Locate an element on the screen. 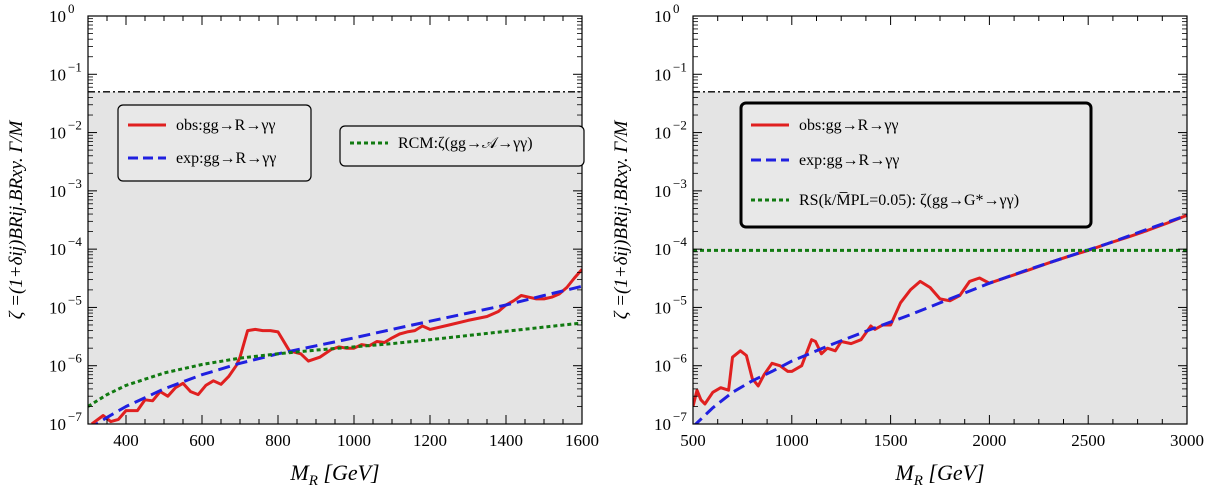 The height and width of the screenshot is (495, 1222). x-tick-label: 1200 is located at coordinates (430, 440).